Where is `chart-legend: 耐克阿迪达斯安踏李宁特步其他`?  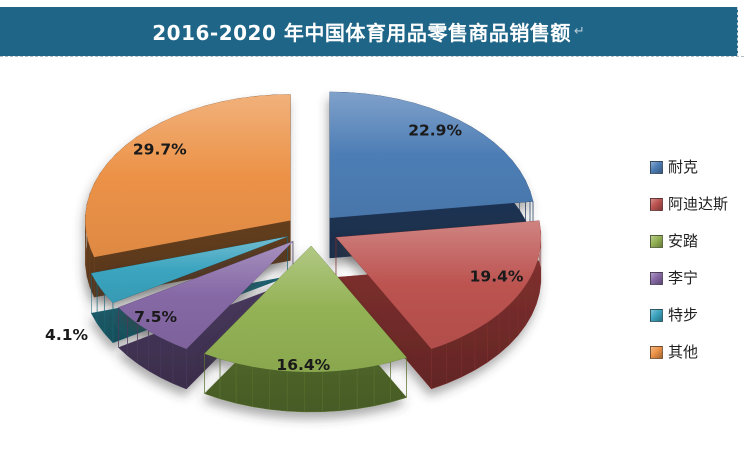 chart-legend: 耐克阿迪达斯安踏李宁特步其他 is located at coordinates (689, 267).